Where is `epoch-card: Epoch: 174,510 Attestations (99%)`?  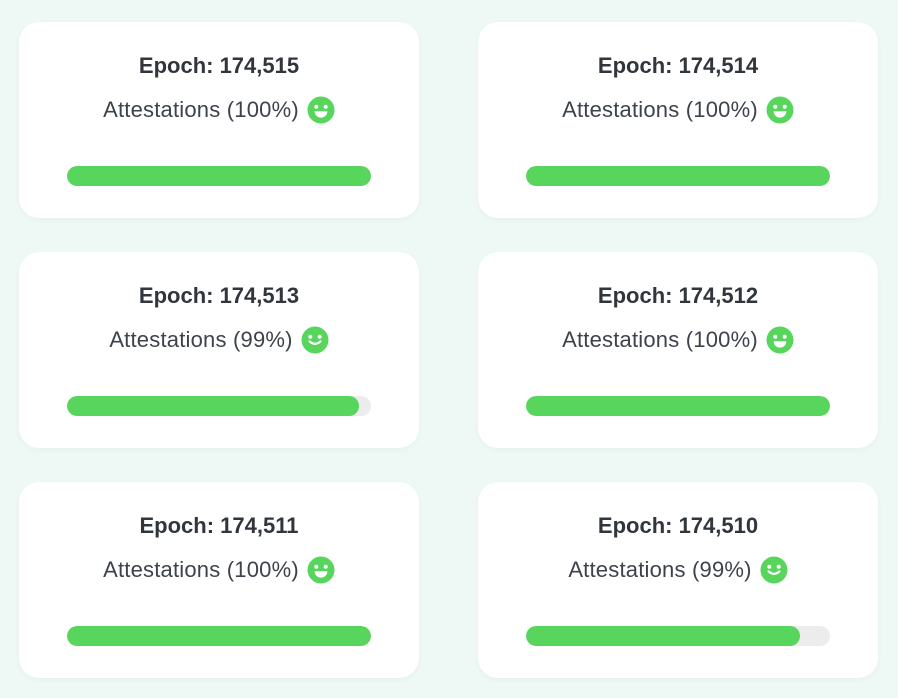 epoch-card: Epoch: 174,510 Attestations (99%) is located at coordinates (678, 580).